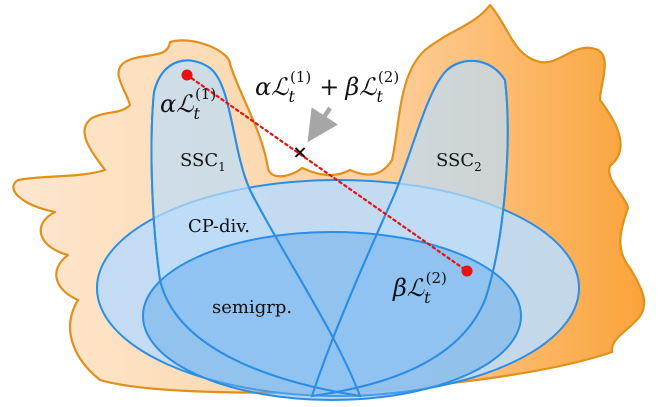  Describe the element at coordinates (252, 307) in the screenshot. I see `semigroup-label: semigrp.` at that location.